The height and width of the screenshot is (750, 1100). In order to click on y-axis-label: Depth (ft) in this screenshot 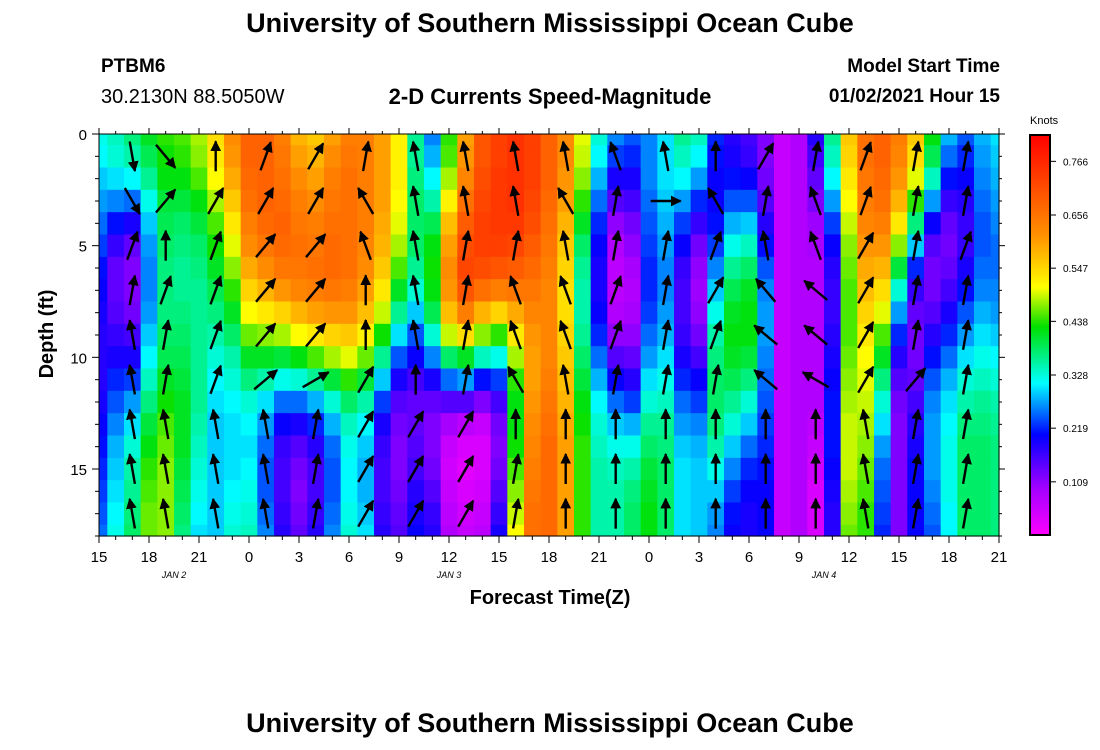, I will do `click(47, 334)`.